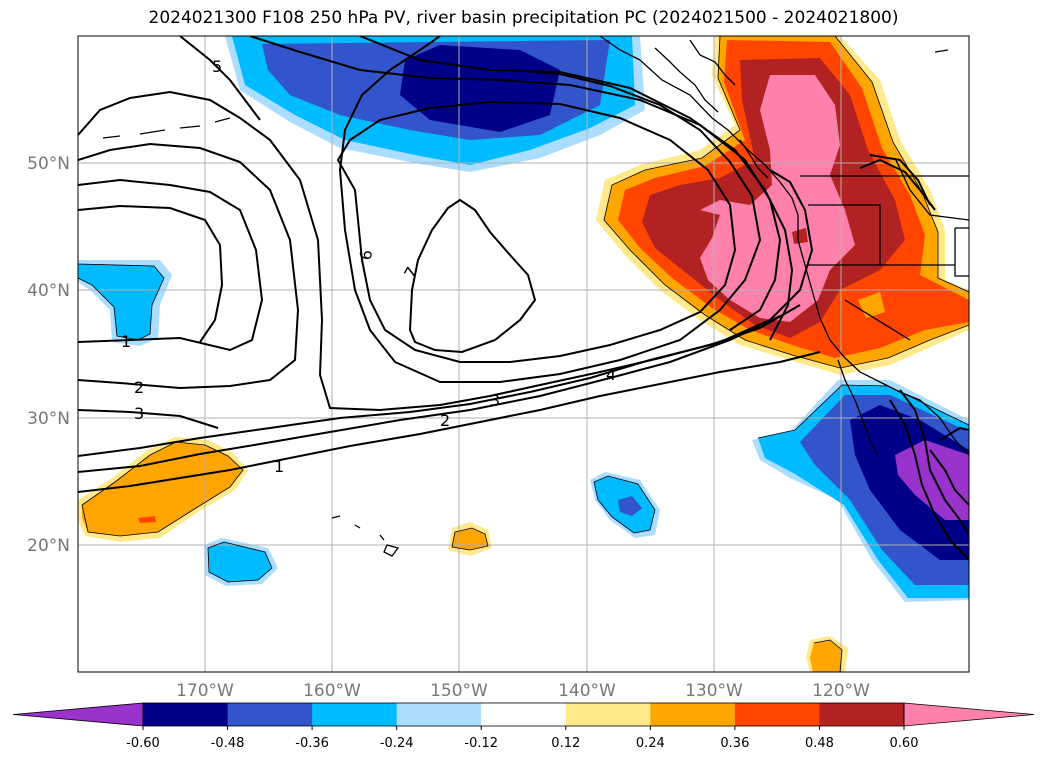 Image resolution: width=1047 pixels, height=765 pixels. I want to click on colorbar-tick-label: 0.24, so click(650, 743).